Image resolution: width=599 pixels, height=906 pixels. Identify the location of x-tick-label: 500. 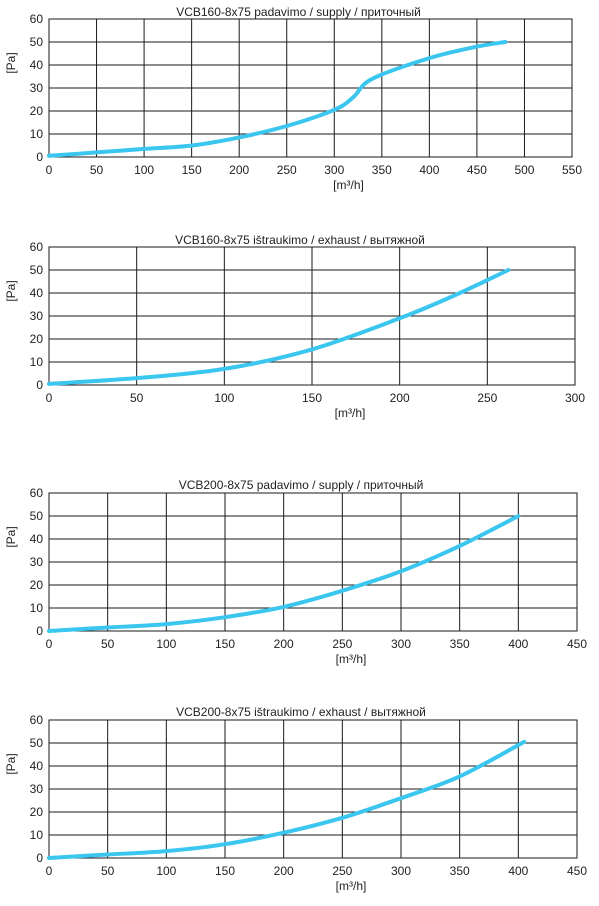
(524, 170).